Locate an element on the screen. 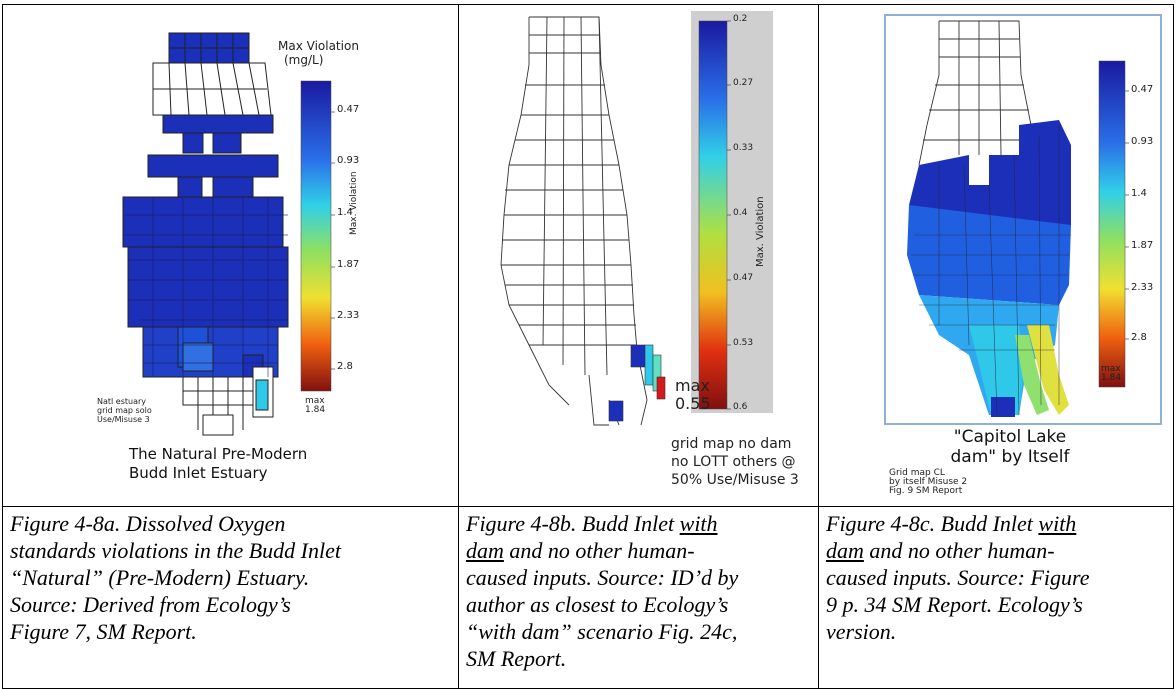 The height and width of the screenshot is (689, 1176). note-c-2: Fig. 9 SM Report is located at coordinates (926, 491).